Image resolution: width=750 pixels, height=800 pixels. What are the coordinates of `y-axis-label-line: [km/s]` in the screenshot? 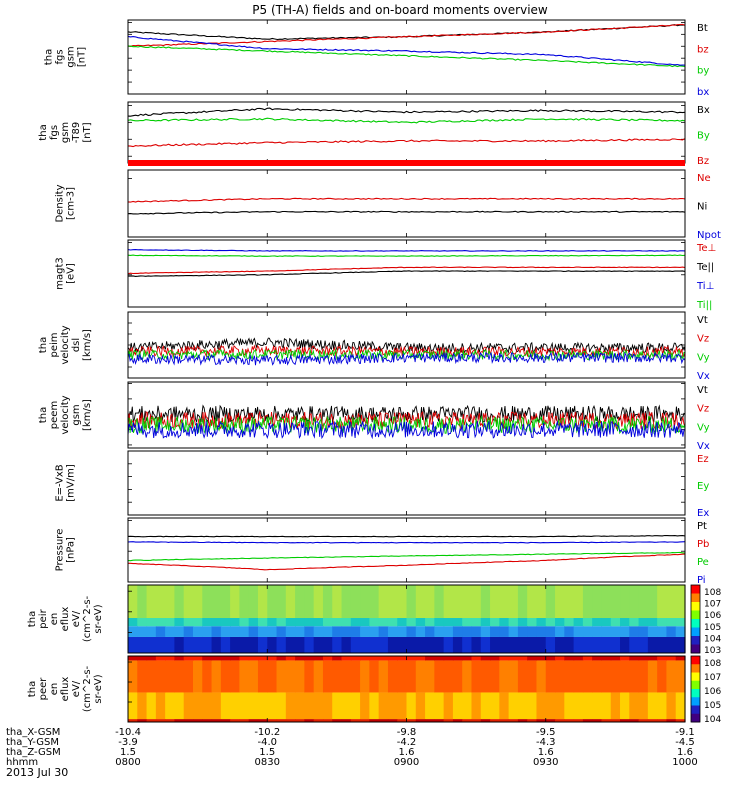 It's located at (87, 345).